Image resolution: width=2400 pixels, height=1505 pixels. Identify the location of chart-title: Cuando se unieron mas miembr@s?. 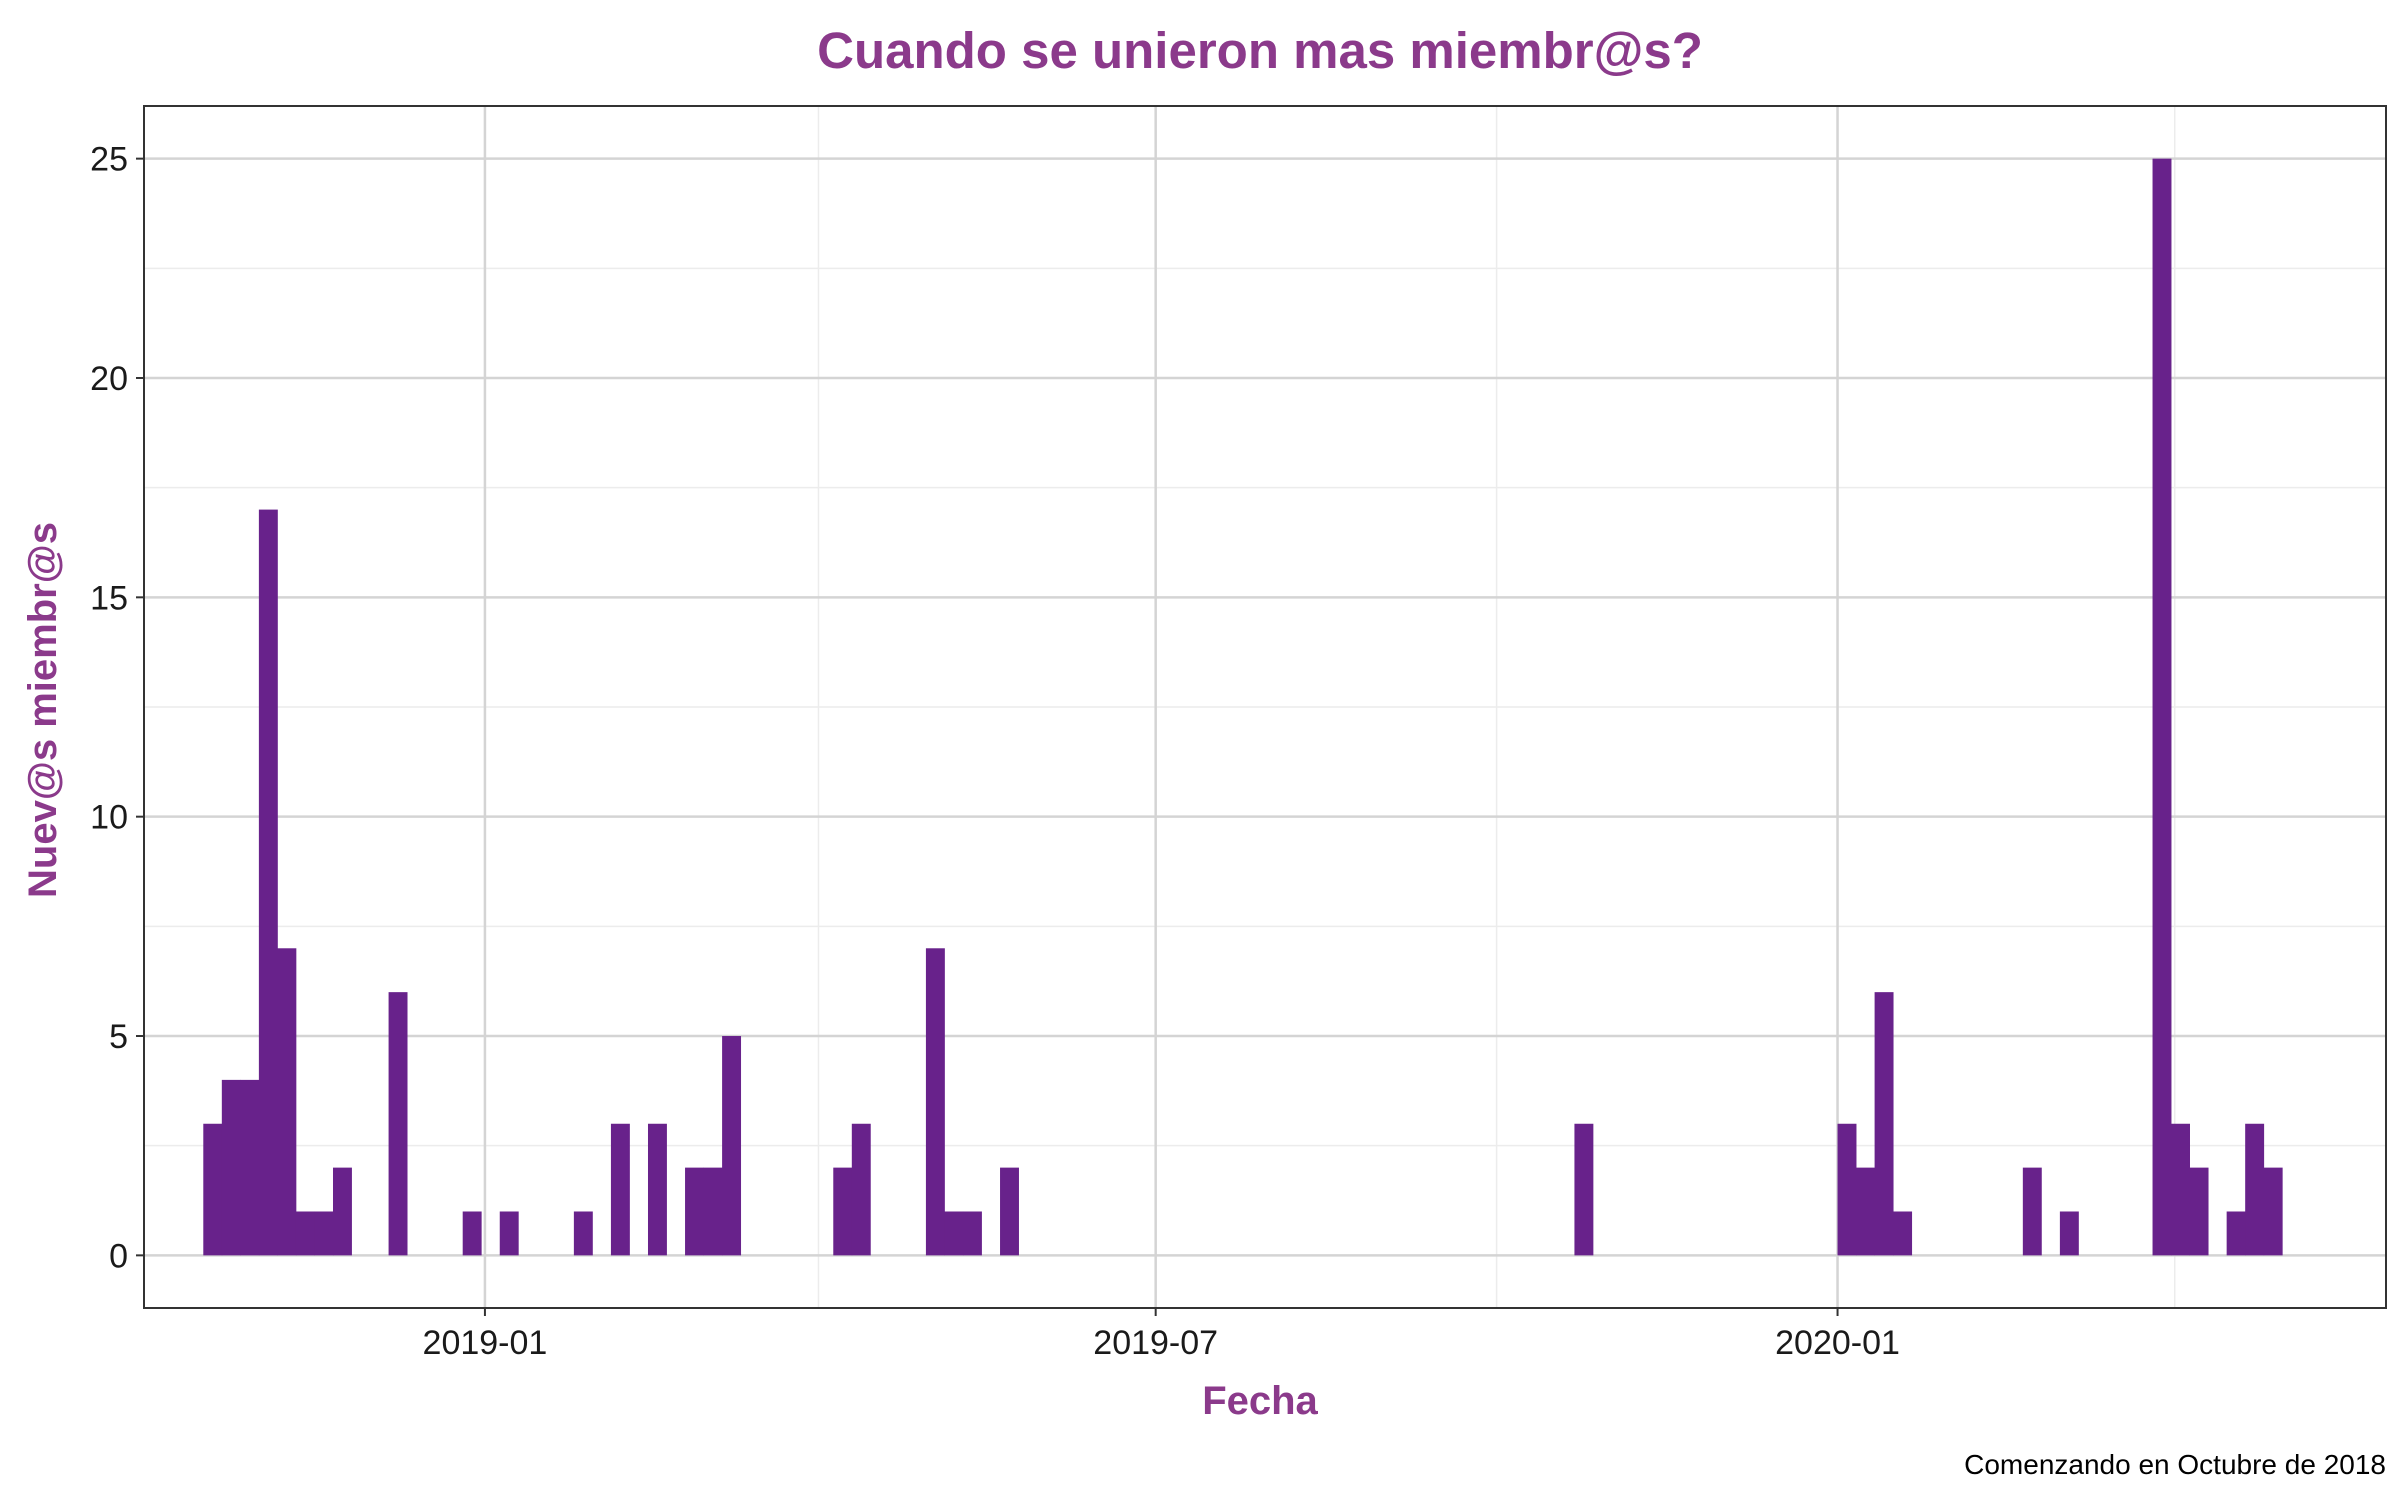
(1260, 50).